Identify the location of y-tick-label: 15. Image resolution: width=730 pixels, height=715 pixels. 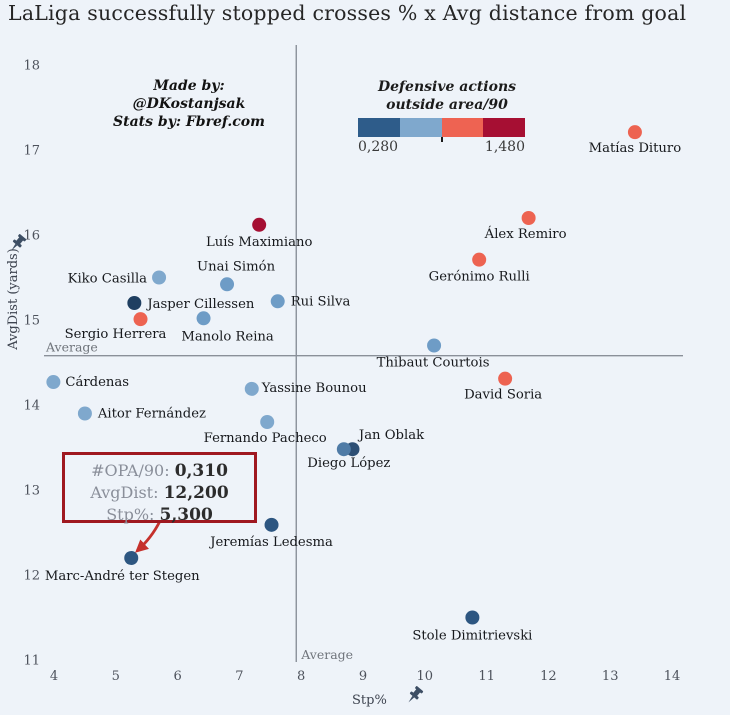
(31, 321).